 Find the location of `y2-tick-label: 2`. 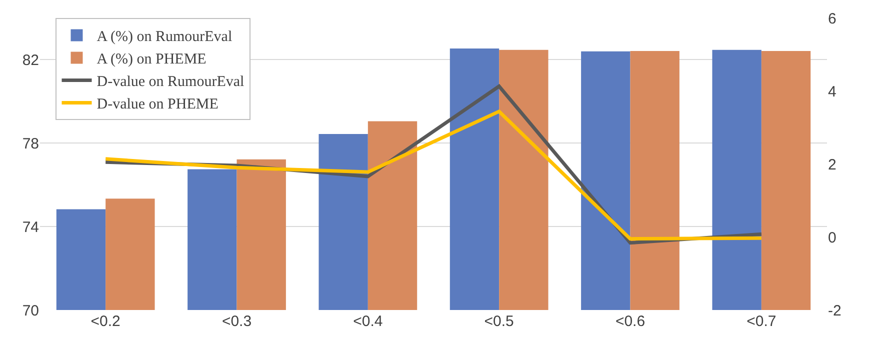

y2-tick-label: 2 is located at coordinates (832, 165).